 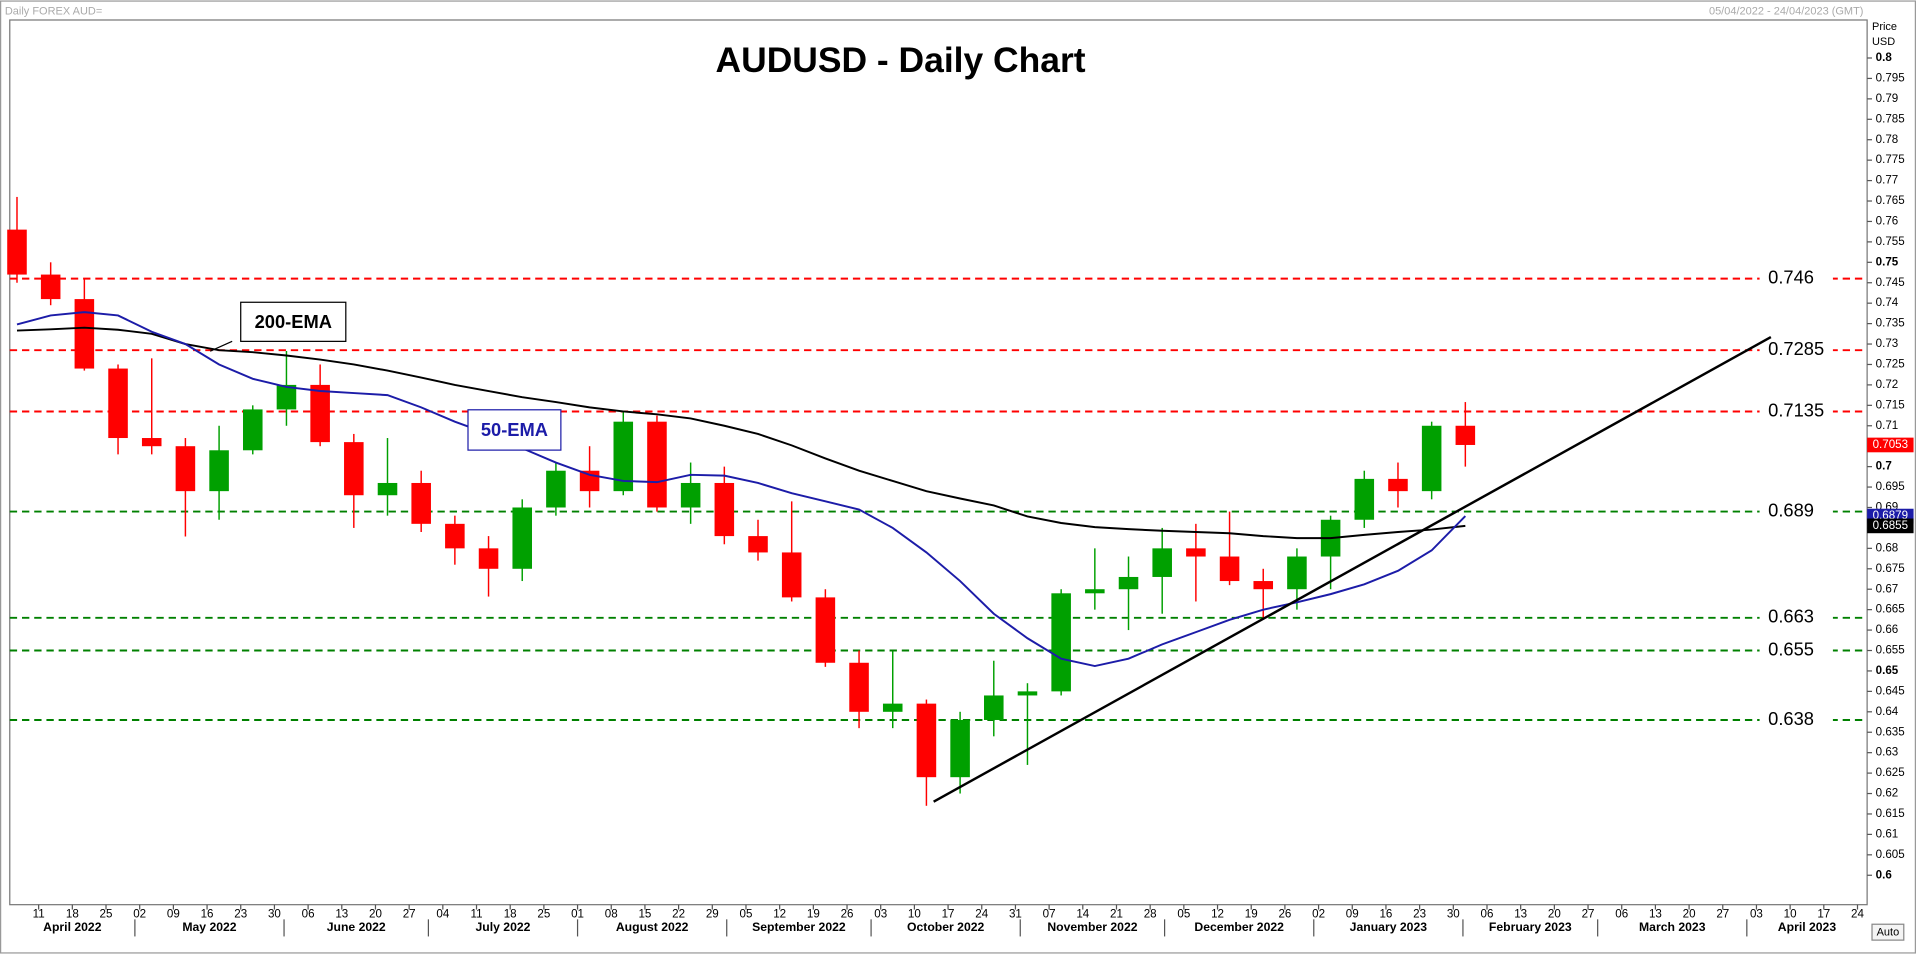 What do you see at coordinates (1796, 348) in the screenshot?
I see `resistance-label: 0.7285` at bounding box center [1796, 348].